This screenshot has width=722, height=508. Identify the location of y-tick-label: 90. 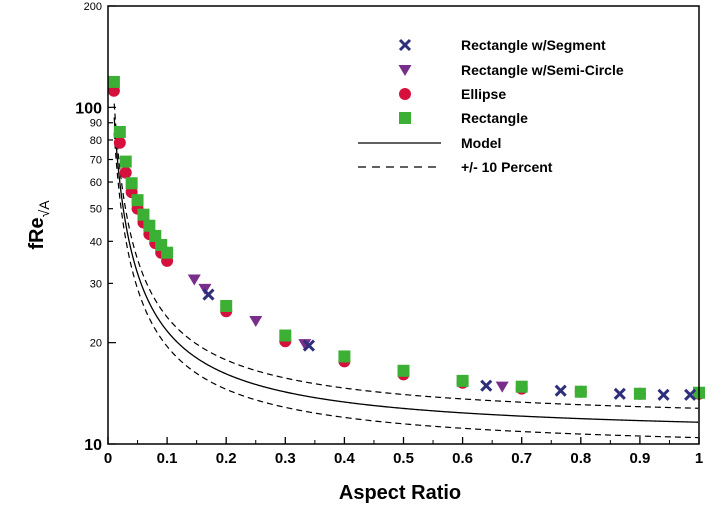
(96, 124).